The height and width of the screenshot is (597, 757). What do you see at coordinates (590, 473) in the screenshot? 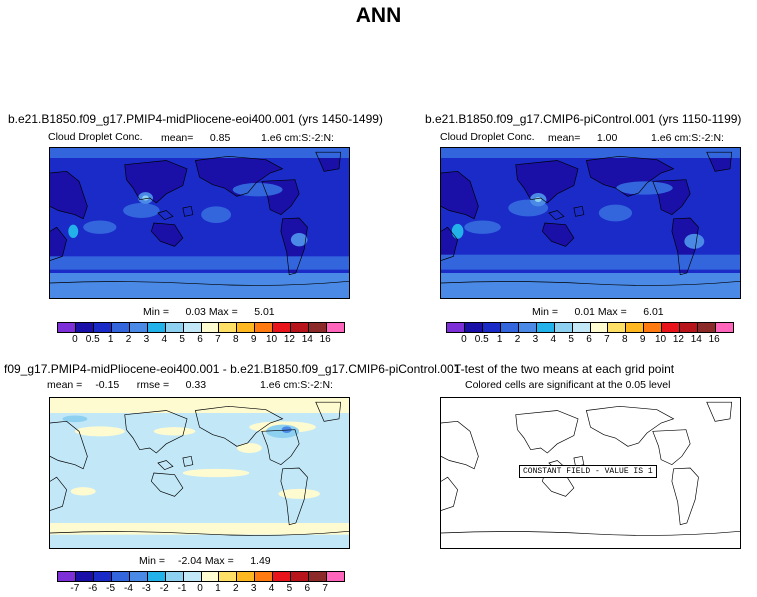
I see `panel4-map: CONSTANT FIELD - VALUE IS 1` at bounding box center [590, 473].